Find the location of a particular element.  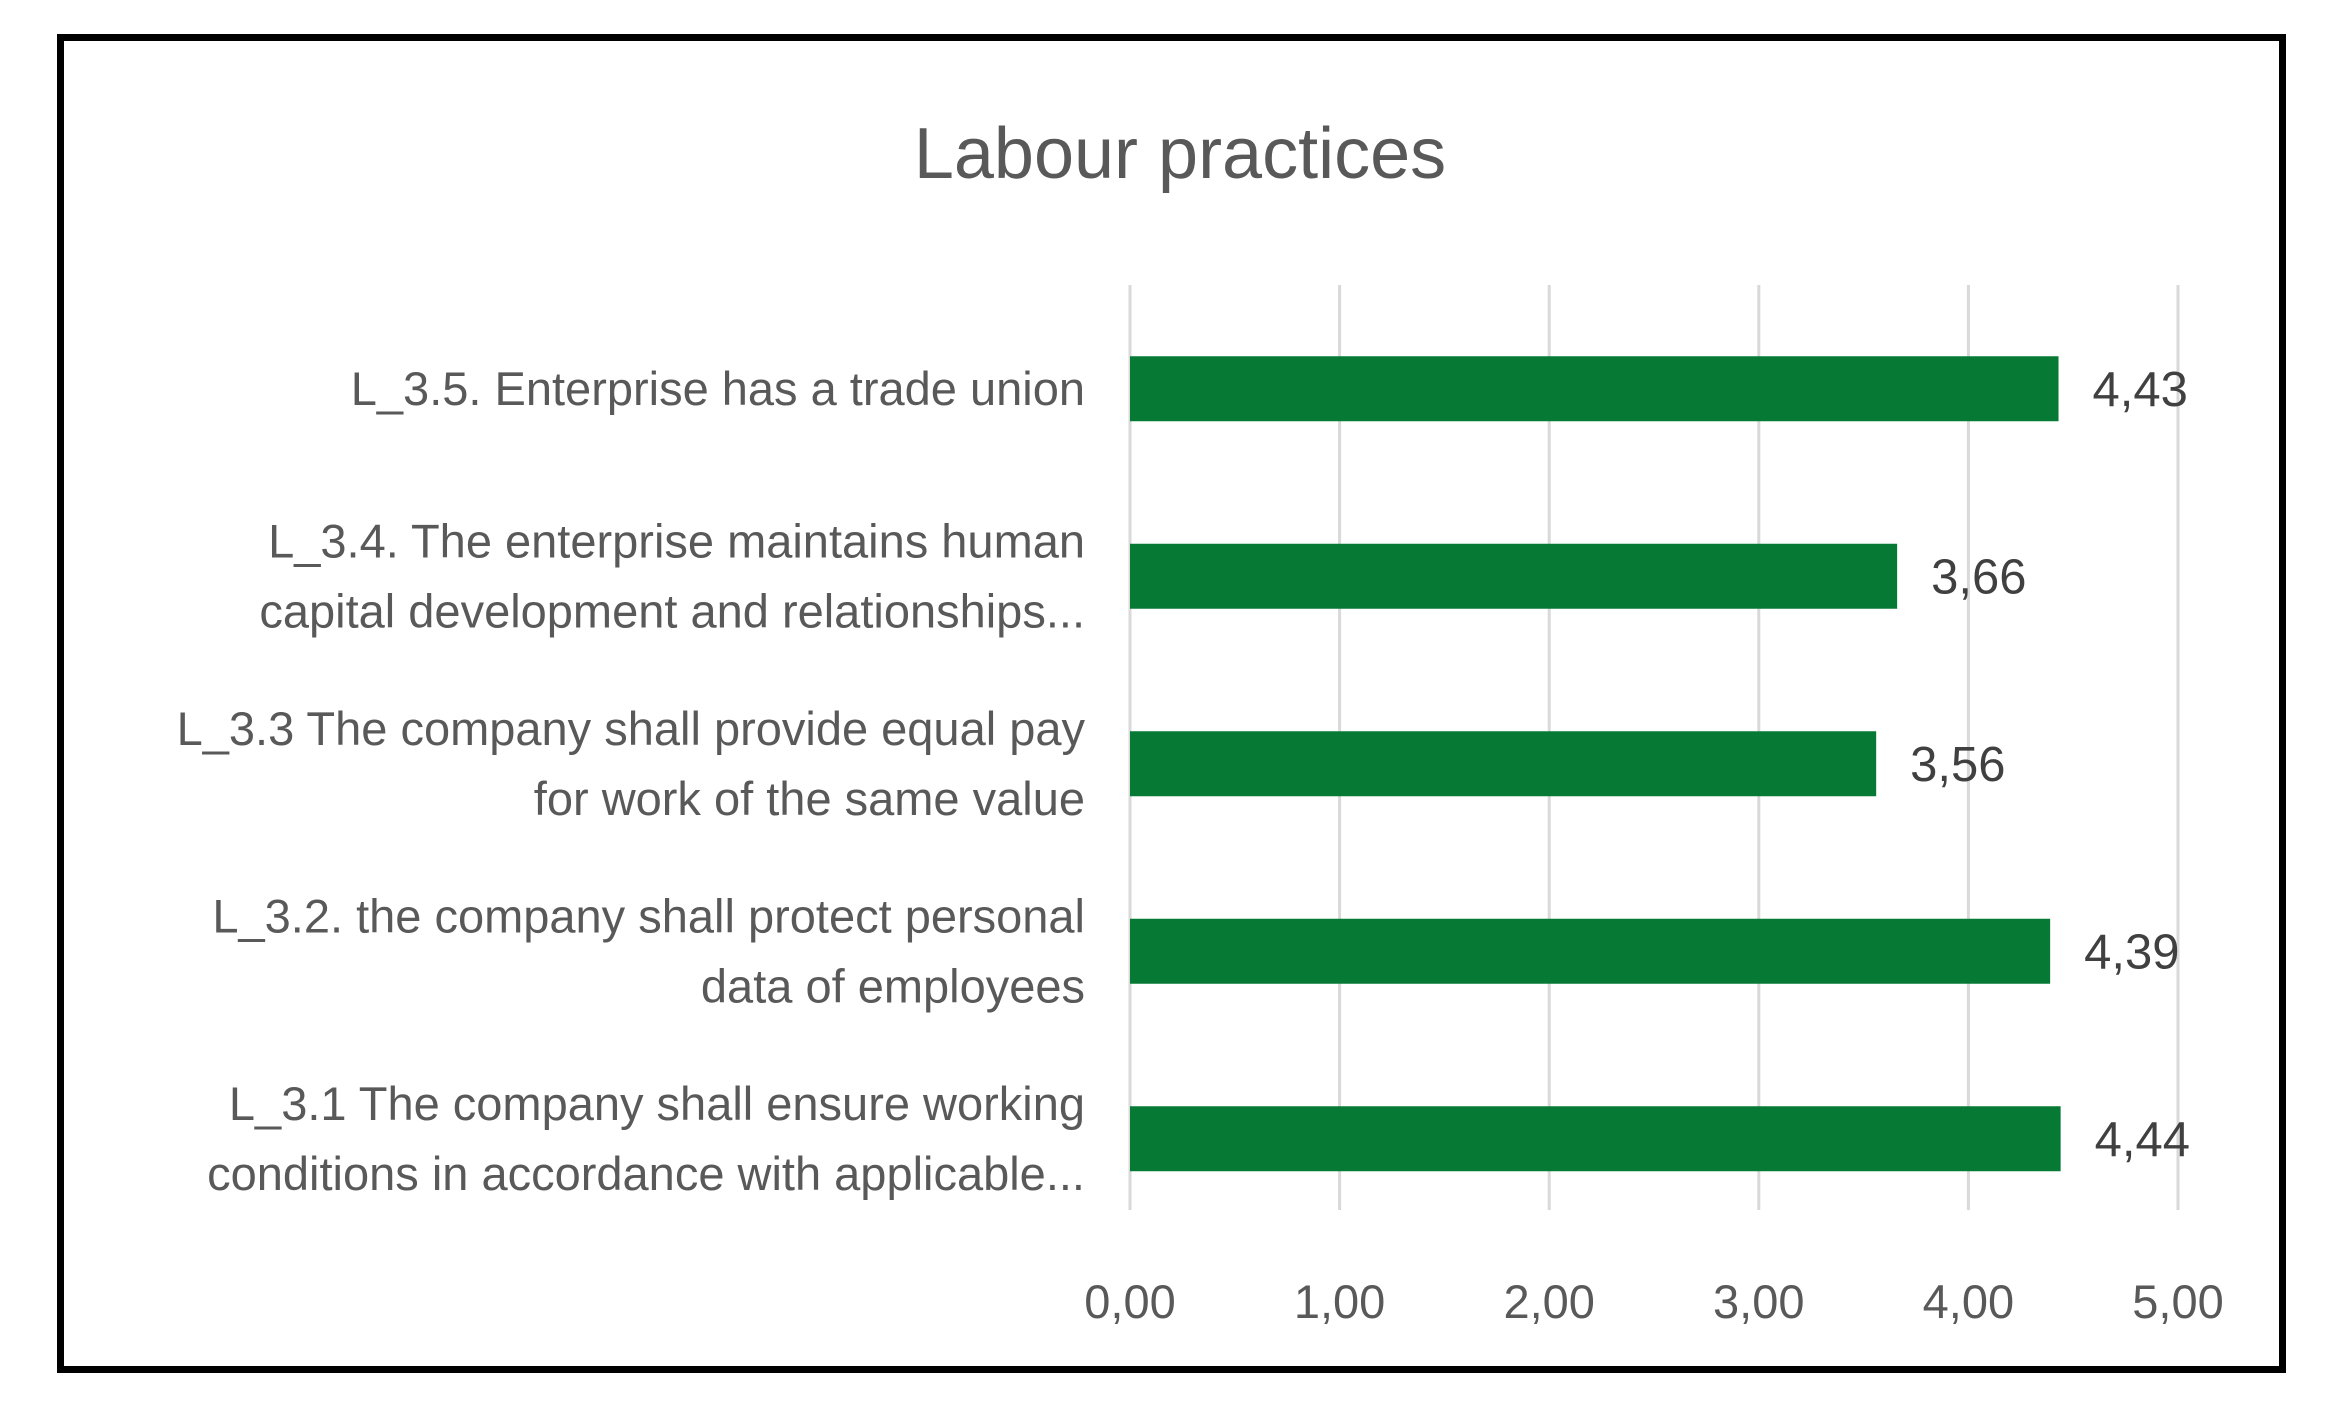

category-label-line: L_3.5. Enterprise has a trade union is located at coordinates (718, 388).